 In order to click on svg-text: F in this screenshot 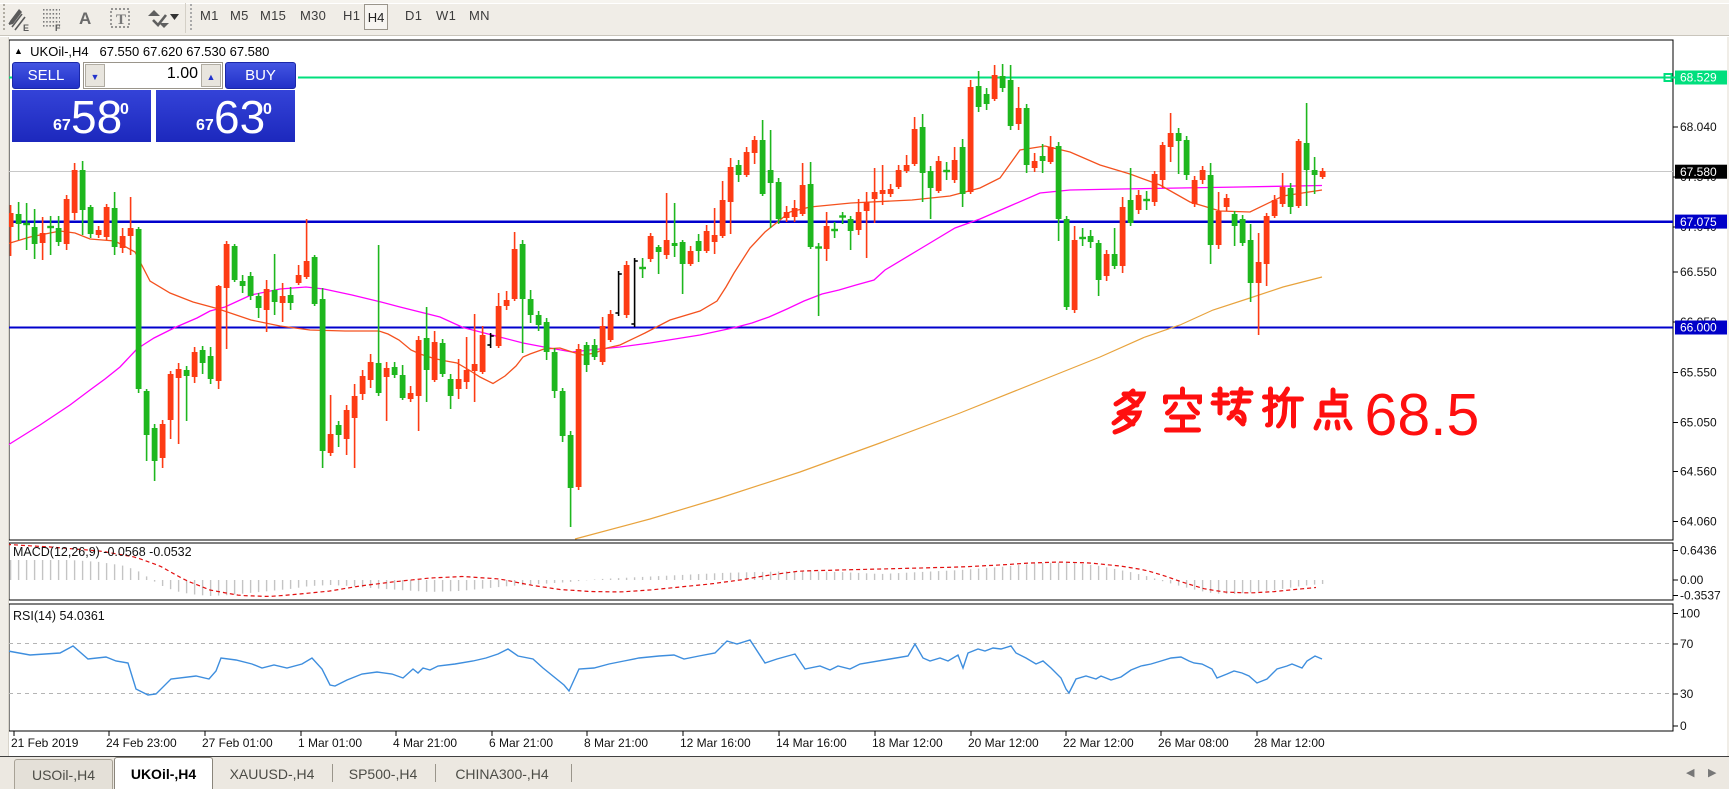, I will do `click(58, 27)`.